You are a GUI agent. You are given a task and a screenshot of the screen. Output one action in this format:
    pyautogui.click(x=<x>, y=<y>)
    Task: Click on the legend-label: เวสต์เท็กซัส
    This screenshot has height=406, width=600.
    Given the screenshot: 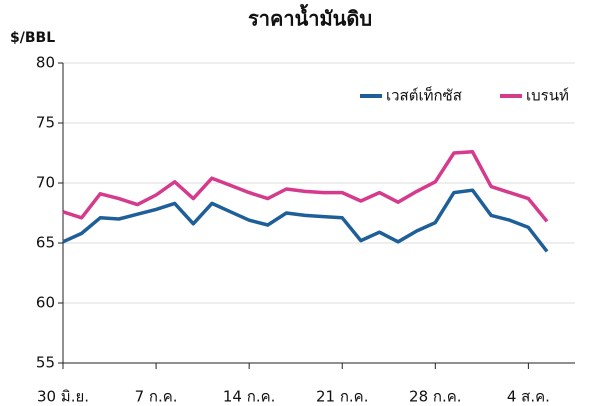 What is the action you would take?
    pyautogui.click(x=424, y=95)
    